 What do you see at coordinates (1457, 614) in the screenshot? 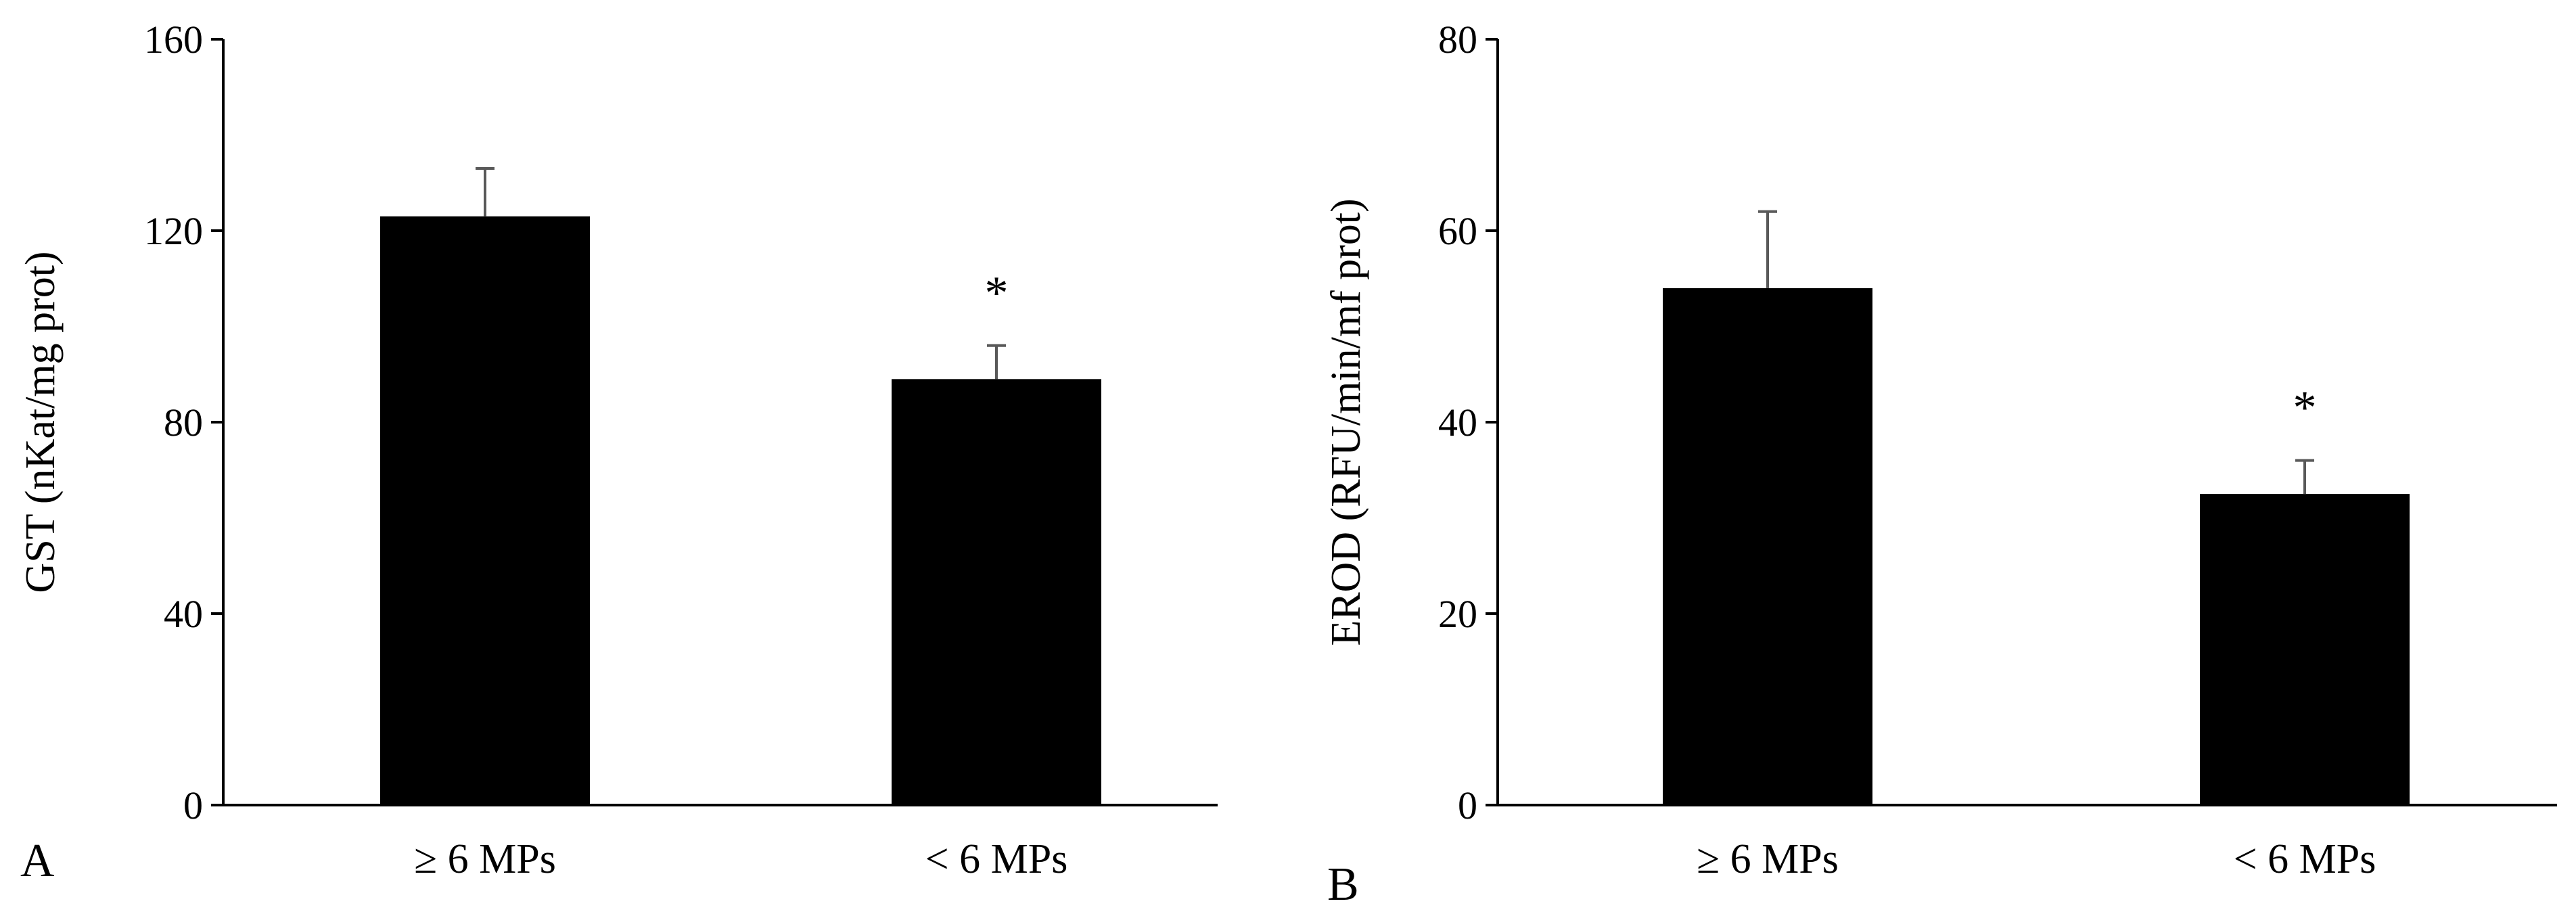
I see `y-tick-label: 20` at bounding box center [1457, 614].